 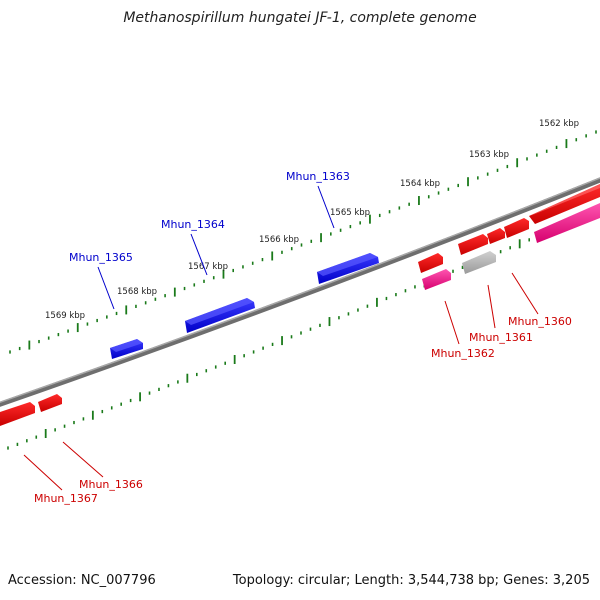 What do you see at coordinates (479, 262) in the screenshot?
I see `gene-grey` at bounding box center [479, 262].